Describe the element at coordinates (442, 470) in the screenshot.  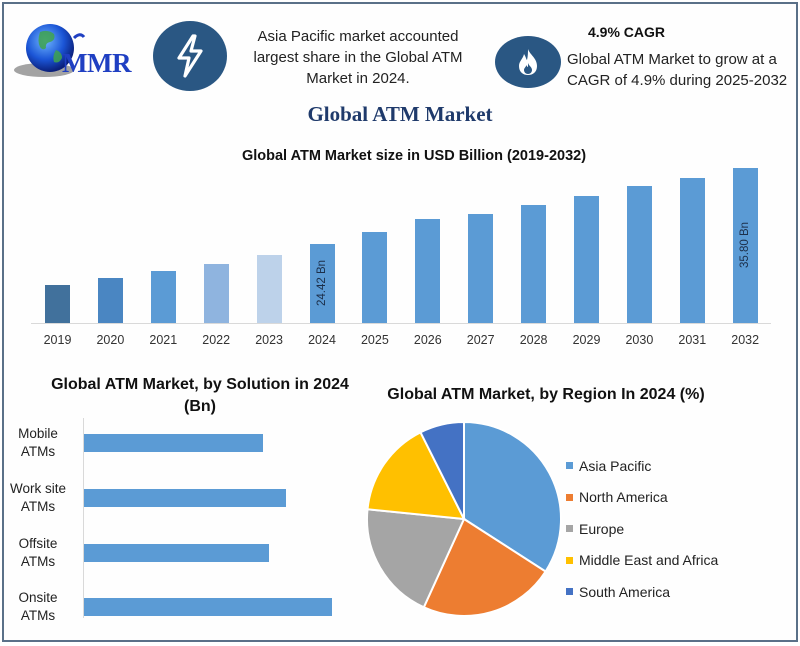
I see `pie-slice-south-america` at that location.